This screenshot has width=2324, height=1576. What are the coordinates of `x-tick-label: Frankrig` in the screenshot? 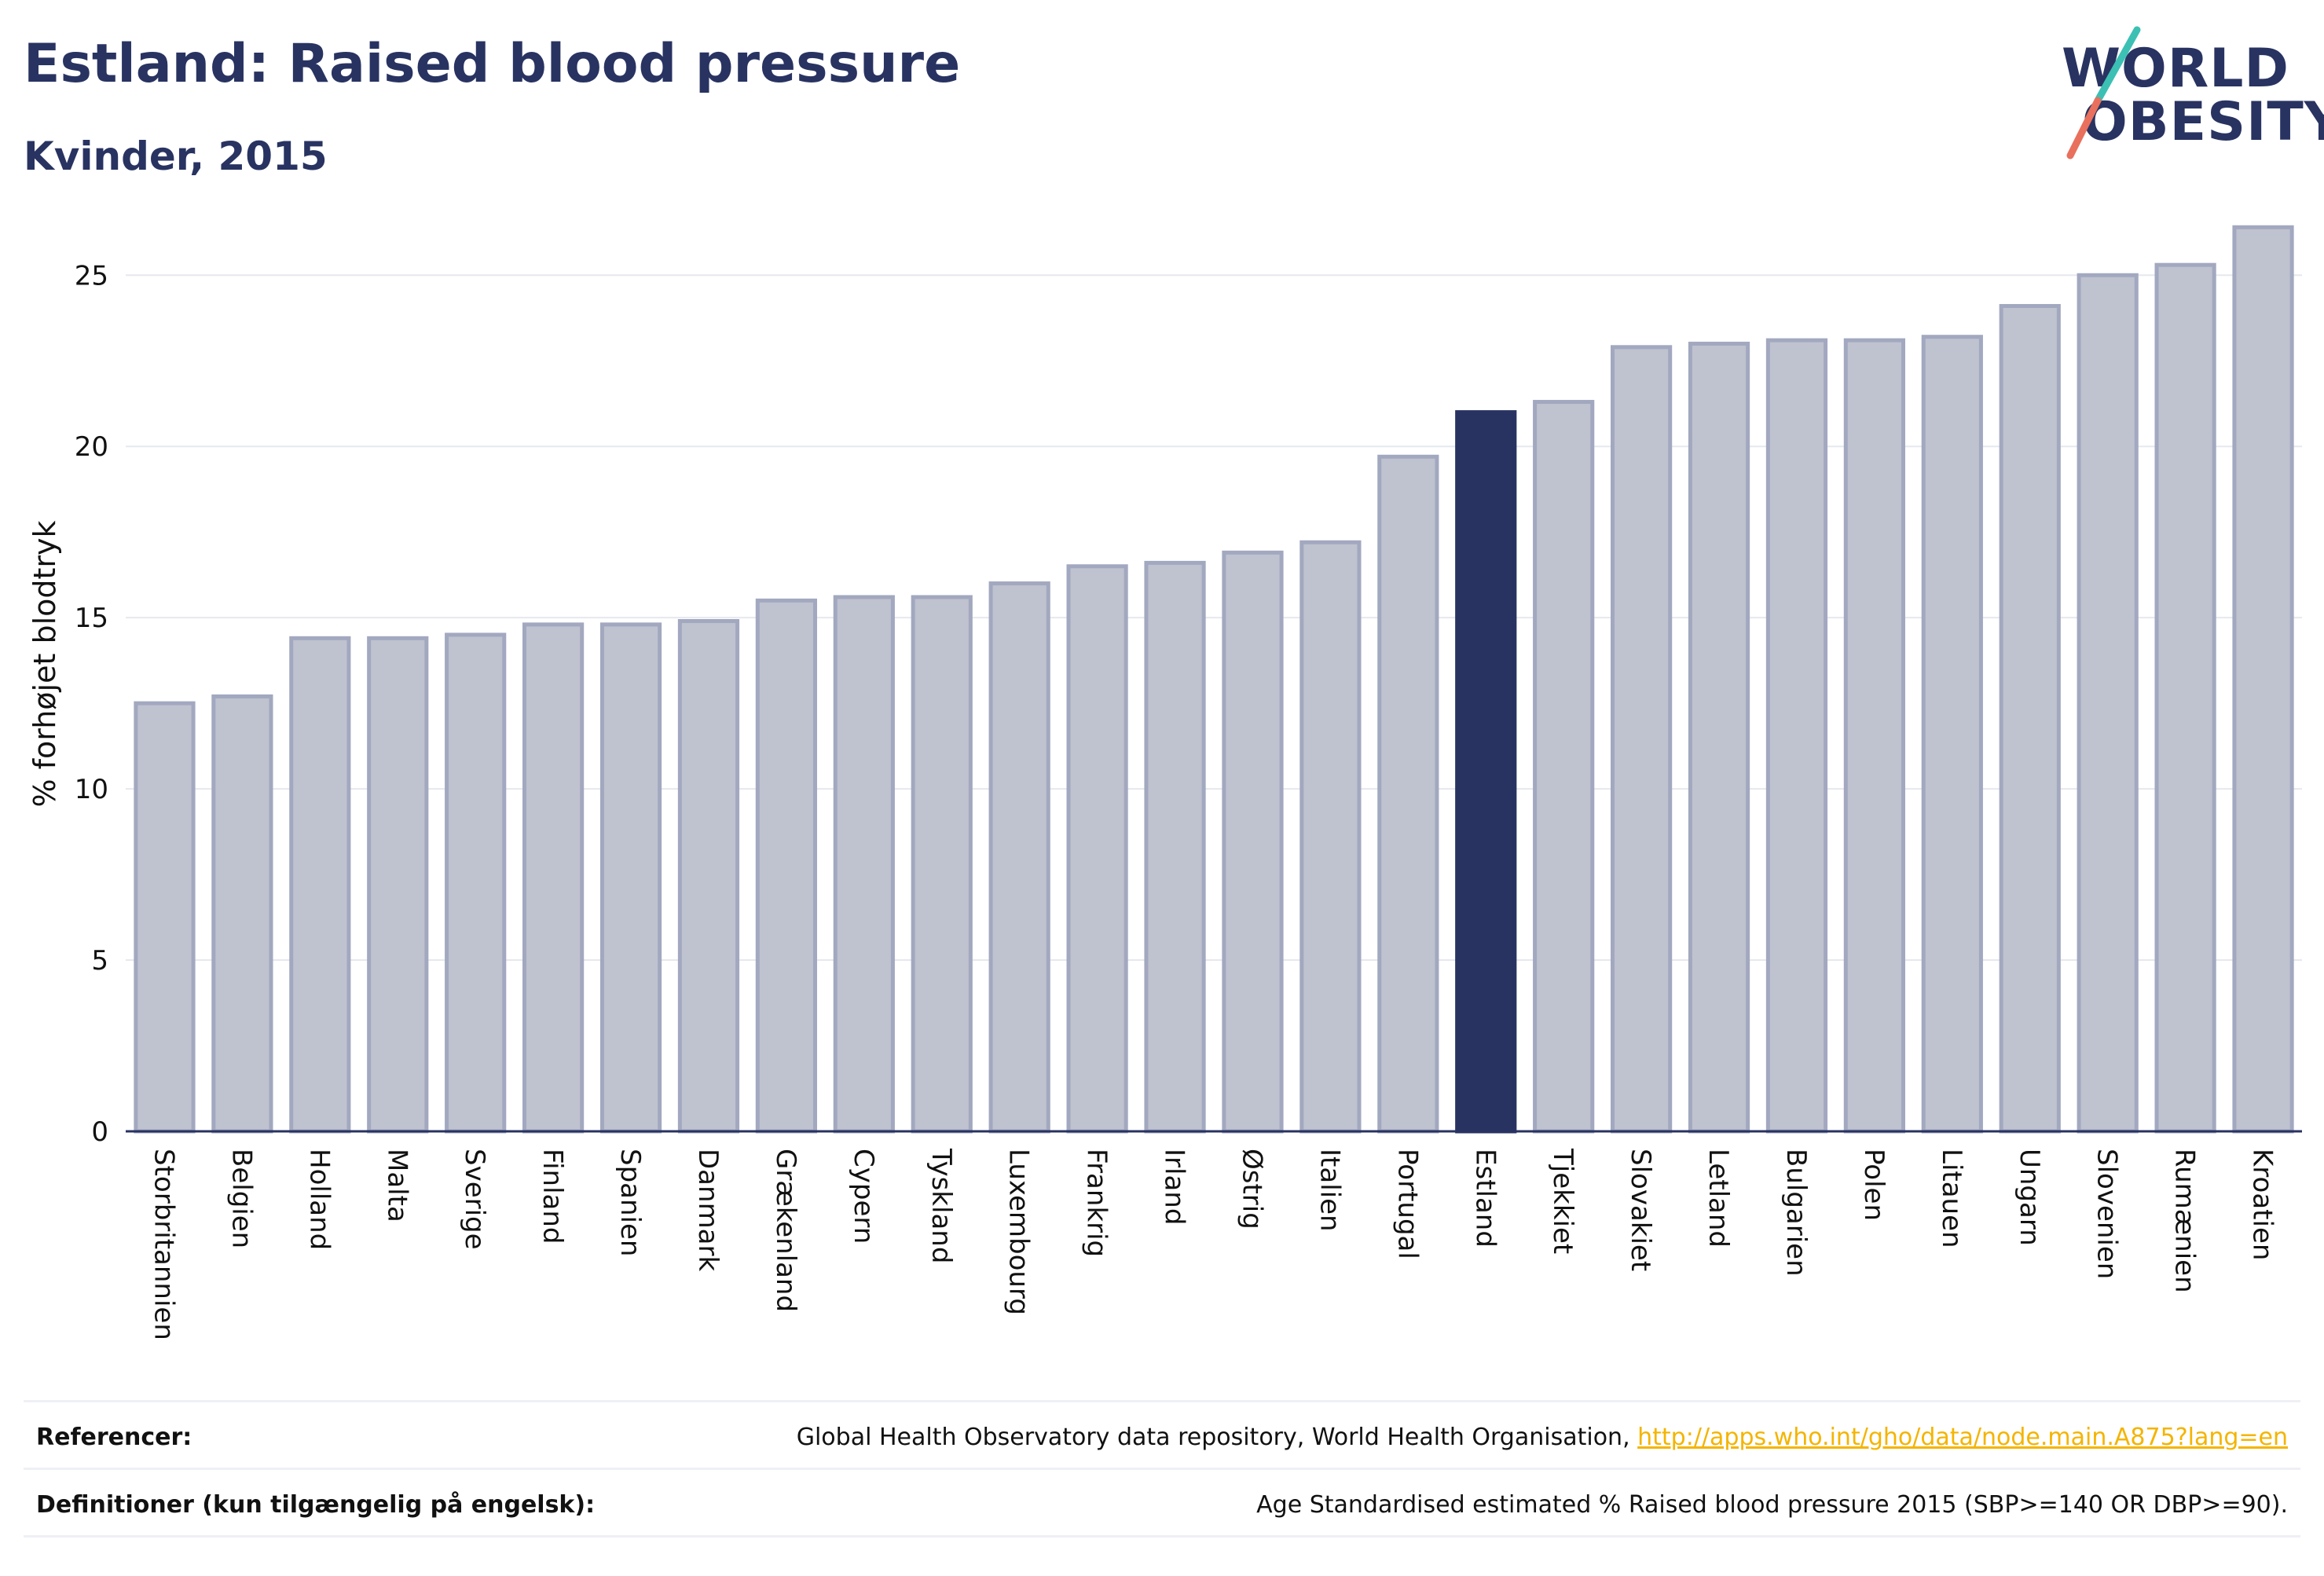 It's located at (1097, 1203).